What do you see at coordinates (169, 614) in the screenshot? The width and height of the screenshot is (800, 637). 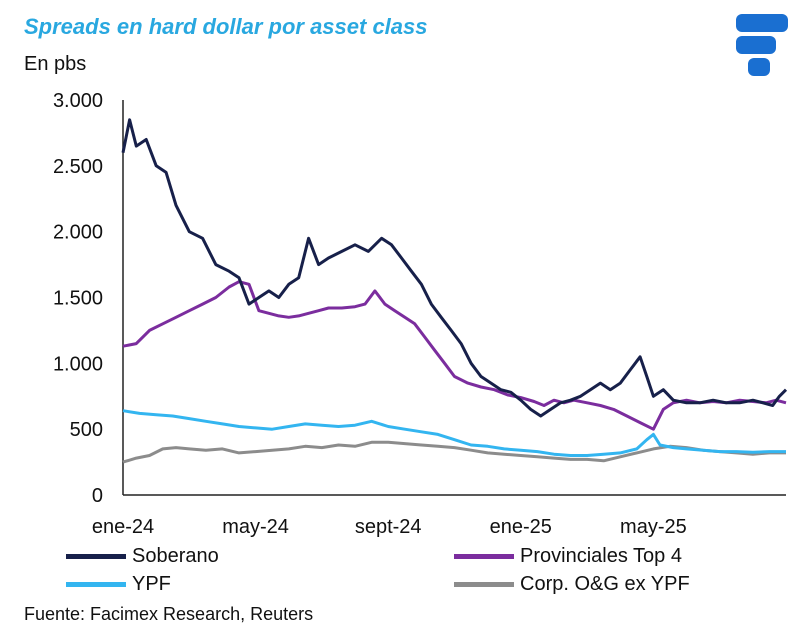 I see `source-note: Fuente: Facimex Research, Reuters` at bounding box center [169, 614].